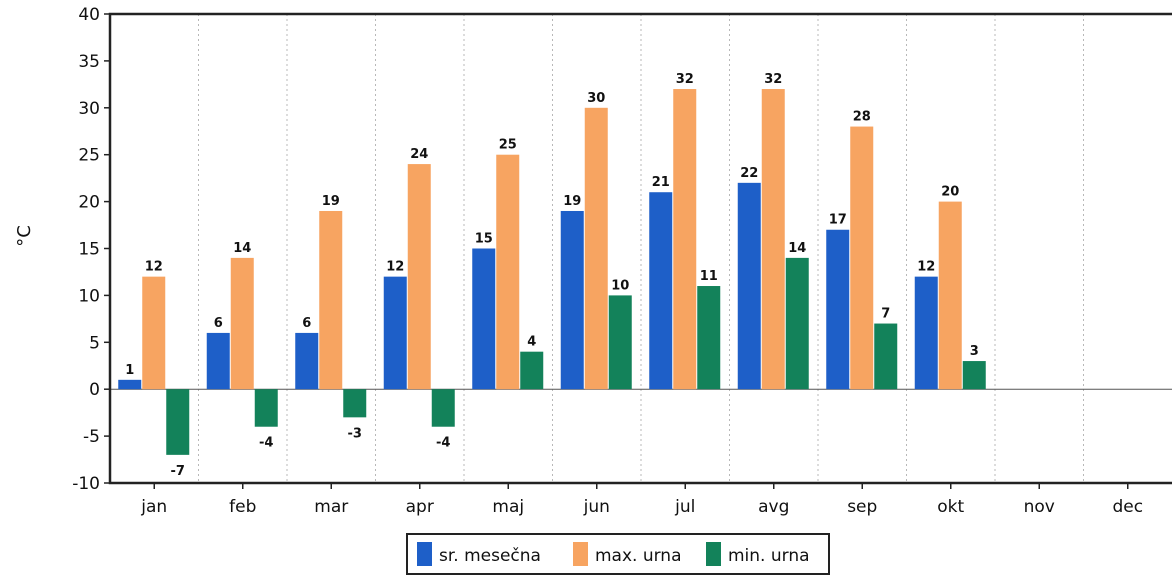 The height and width of the screenshot is (575, 1172). What do you see at coordinates (508, 145) in the screenshot?
I see `data-label: 25` at bounding box center [508, 145].